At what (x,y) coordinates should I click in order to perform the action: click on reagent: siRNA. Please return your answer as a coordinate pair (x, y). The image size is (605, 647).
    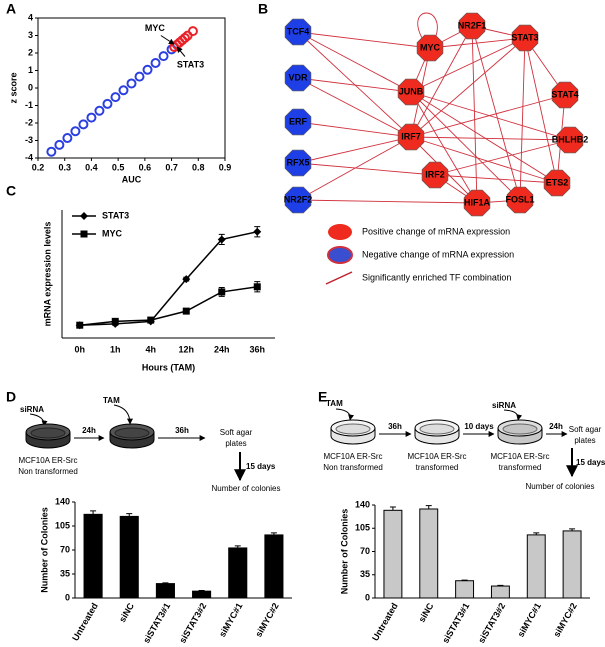
    Looking at the image, I should click on (32, 409).